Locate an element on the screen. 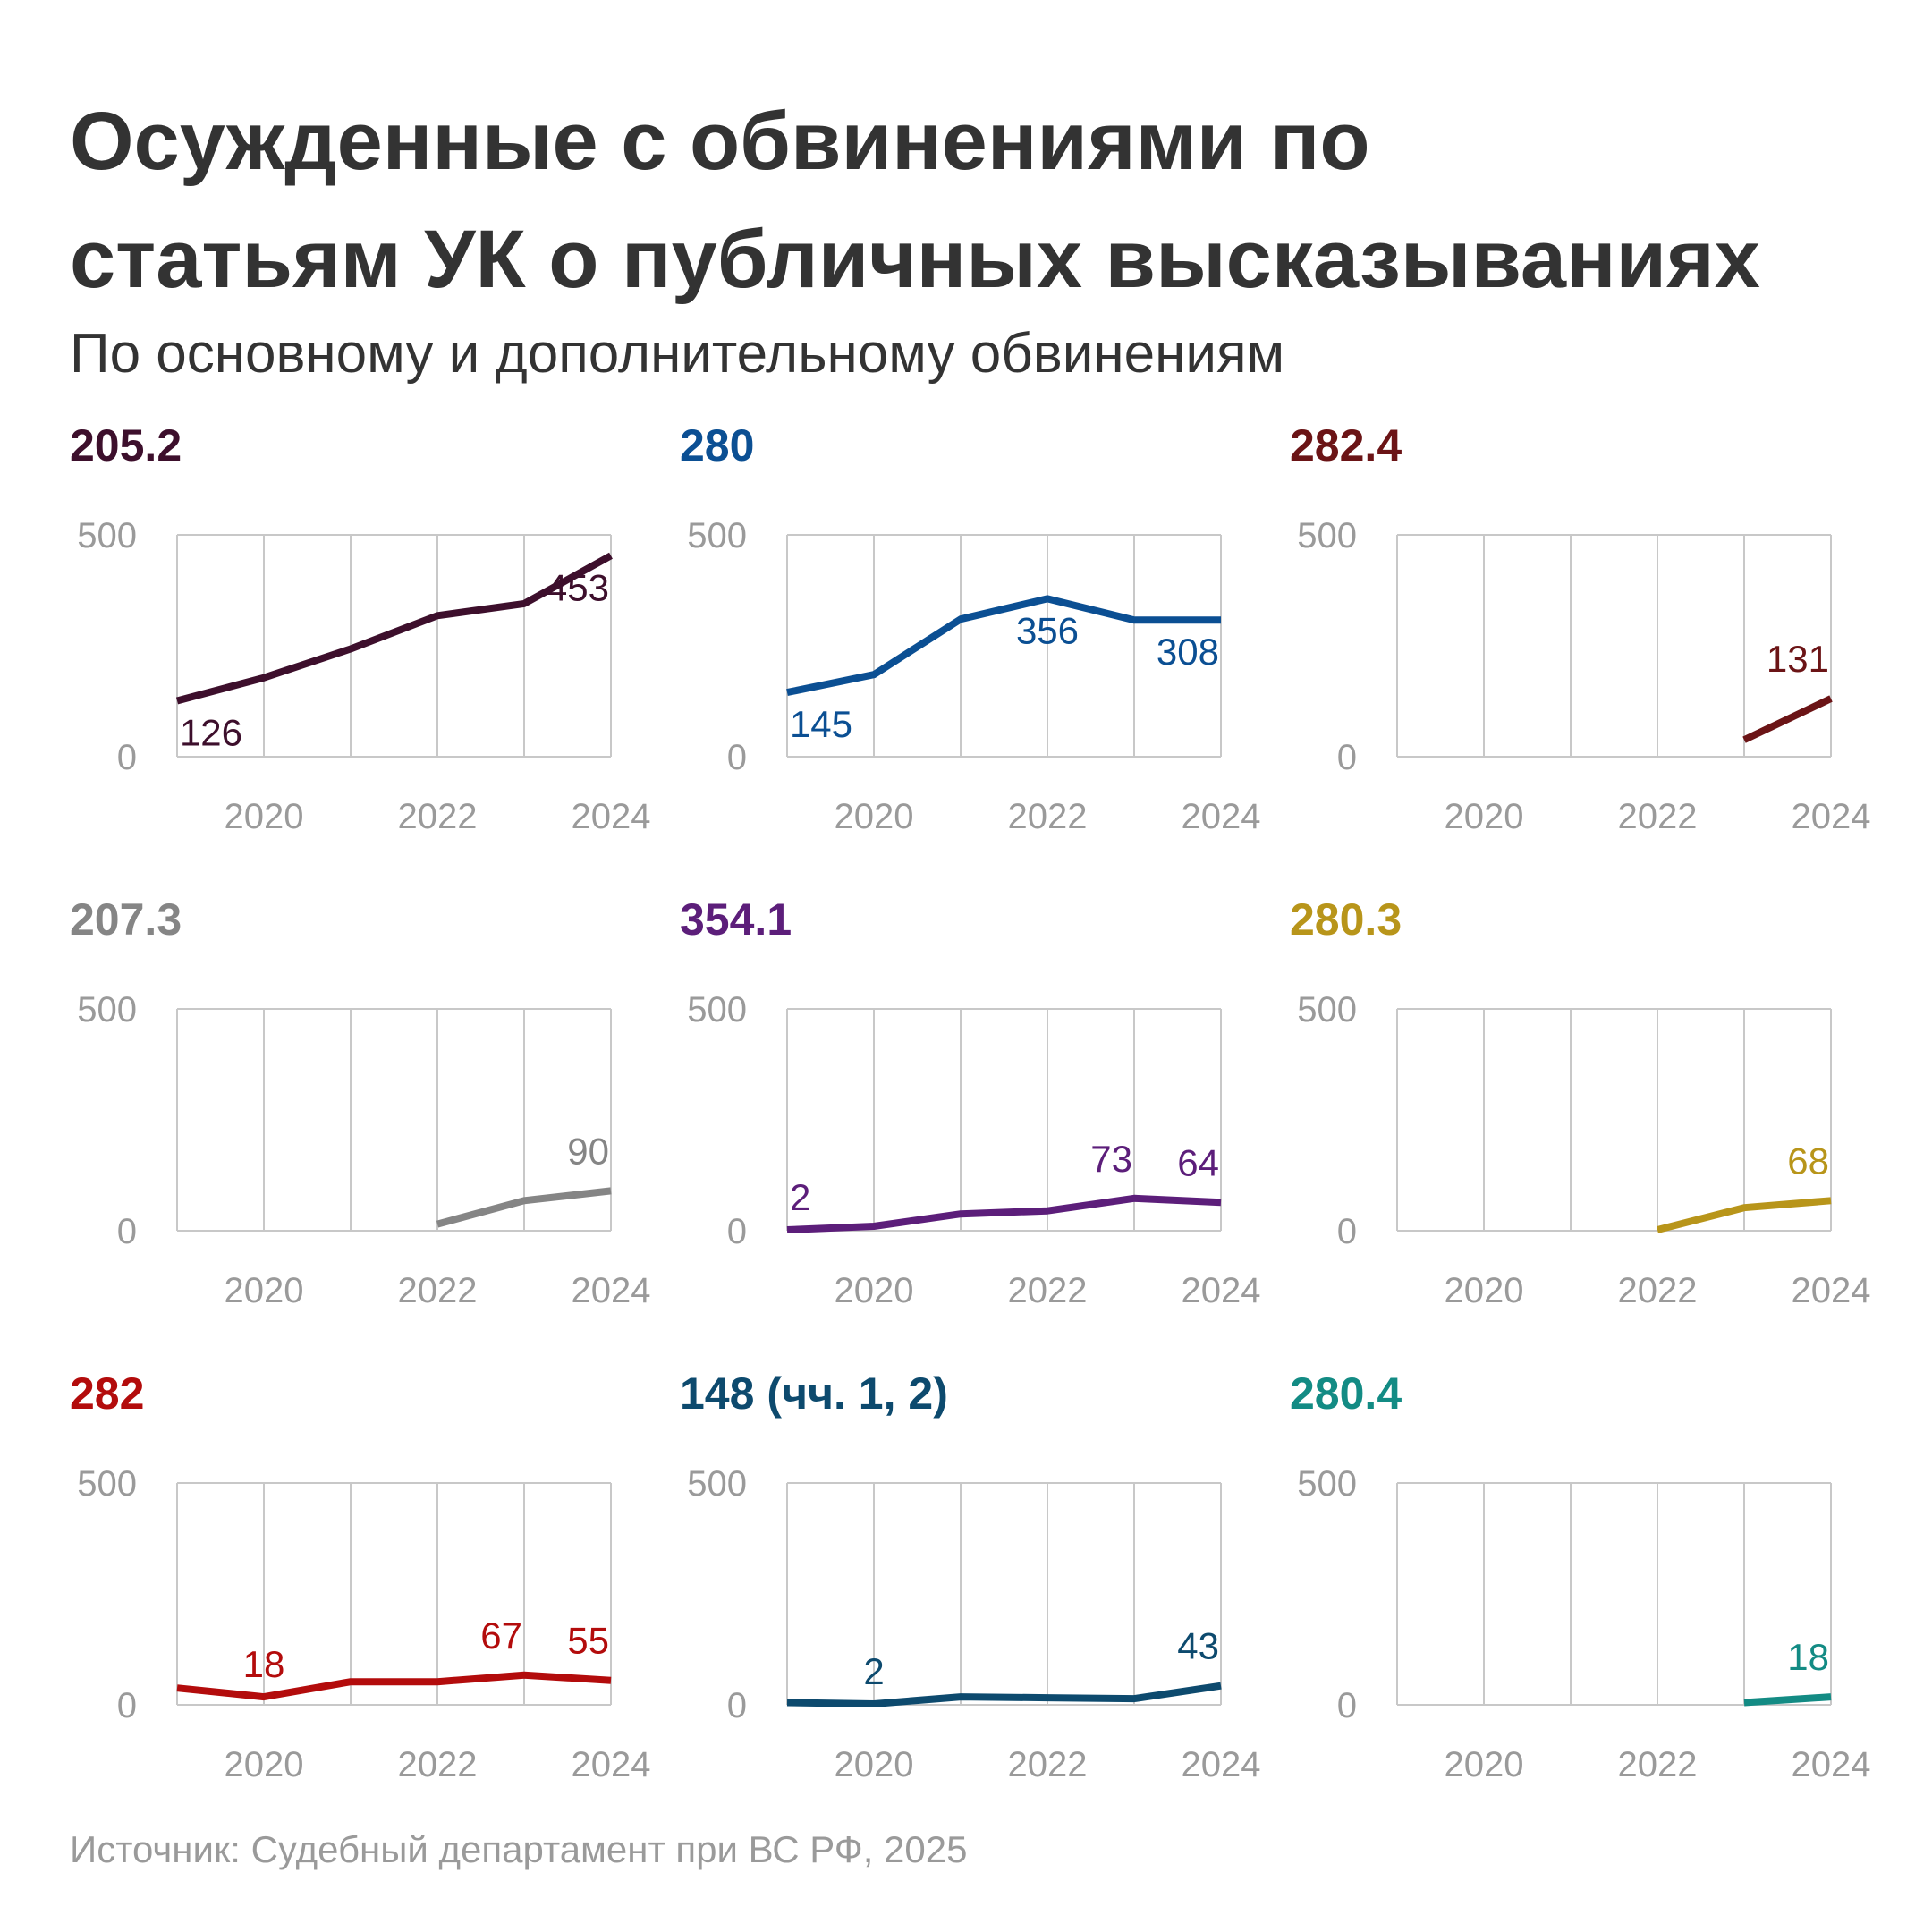 The image size is (1932, 1932). line-chart: 500 0 2020 2022 2024 18 67 55 is located at coordinates (364, 1624).